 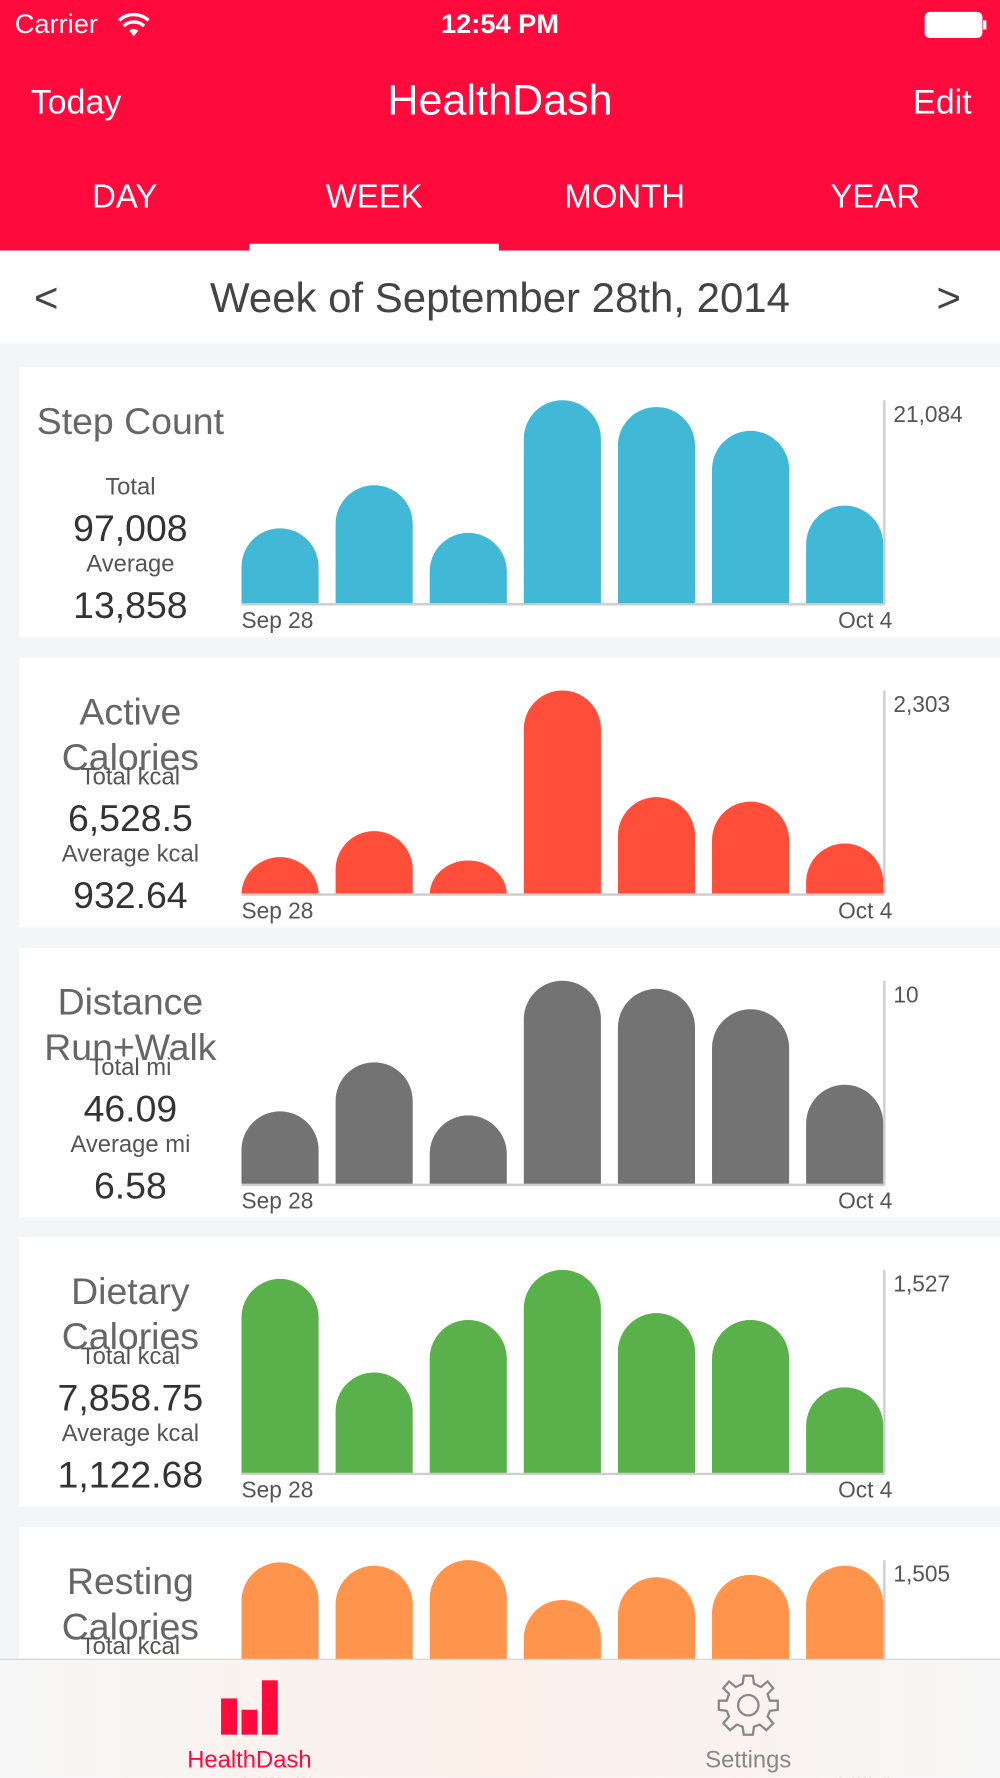 I want to click on card-title: Dietary Calories, so click(x=130, y=1314).